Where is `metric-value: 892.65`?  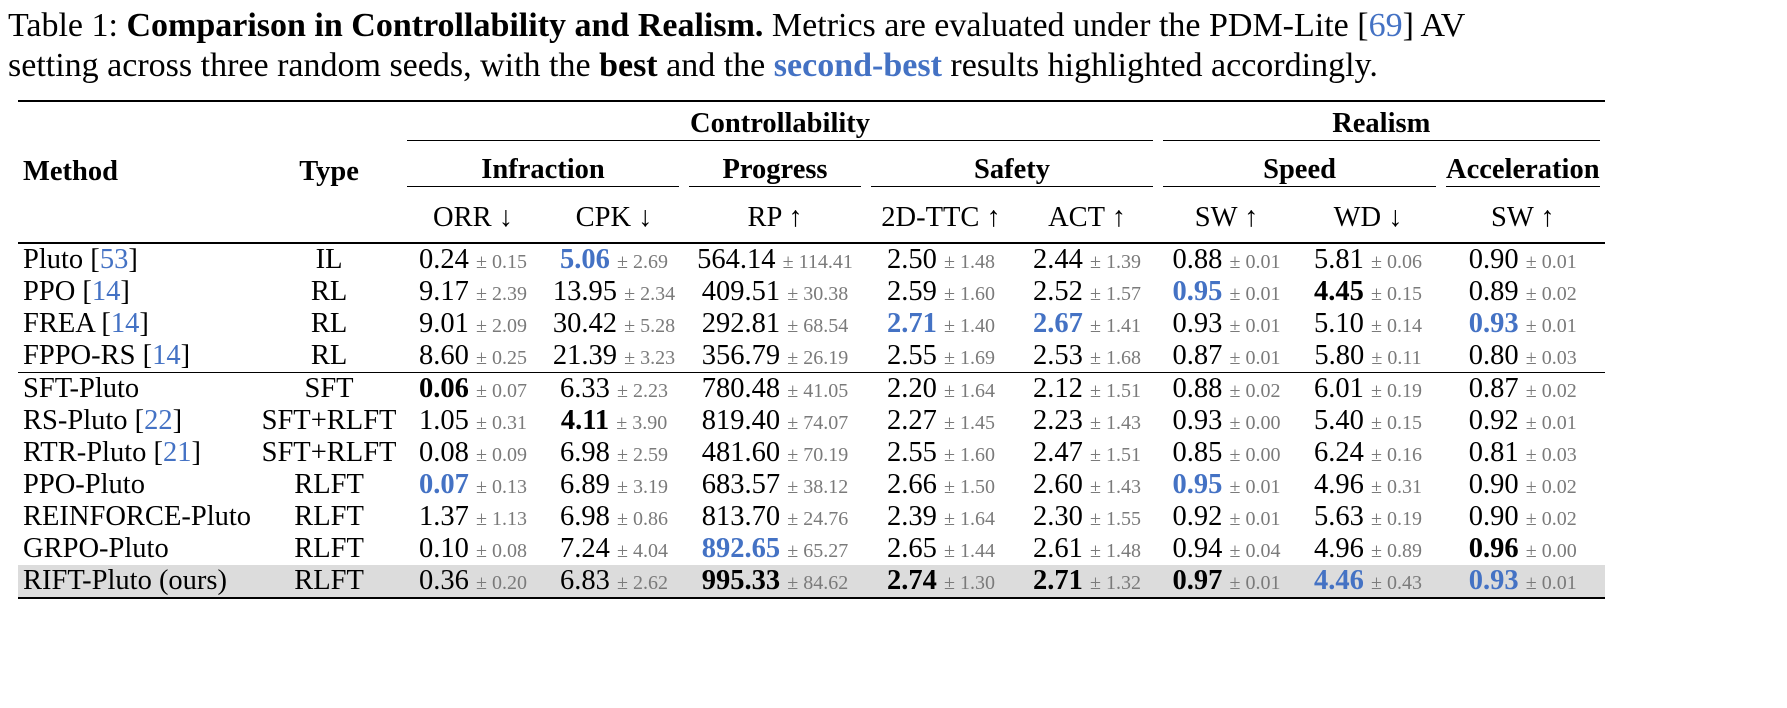 metric-value: 892.65 is located at coordinates (741, 548).